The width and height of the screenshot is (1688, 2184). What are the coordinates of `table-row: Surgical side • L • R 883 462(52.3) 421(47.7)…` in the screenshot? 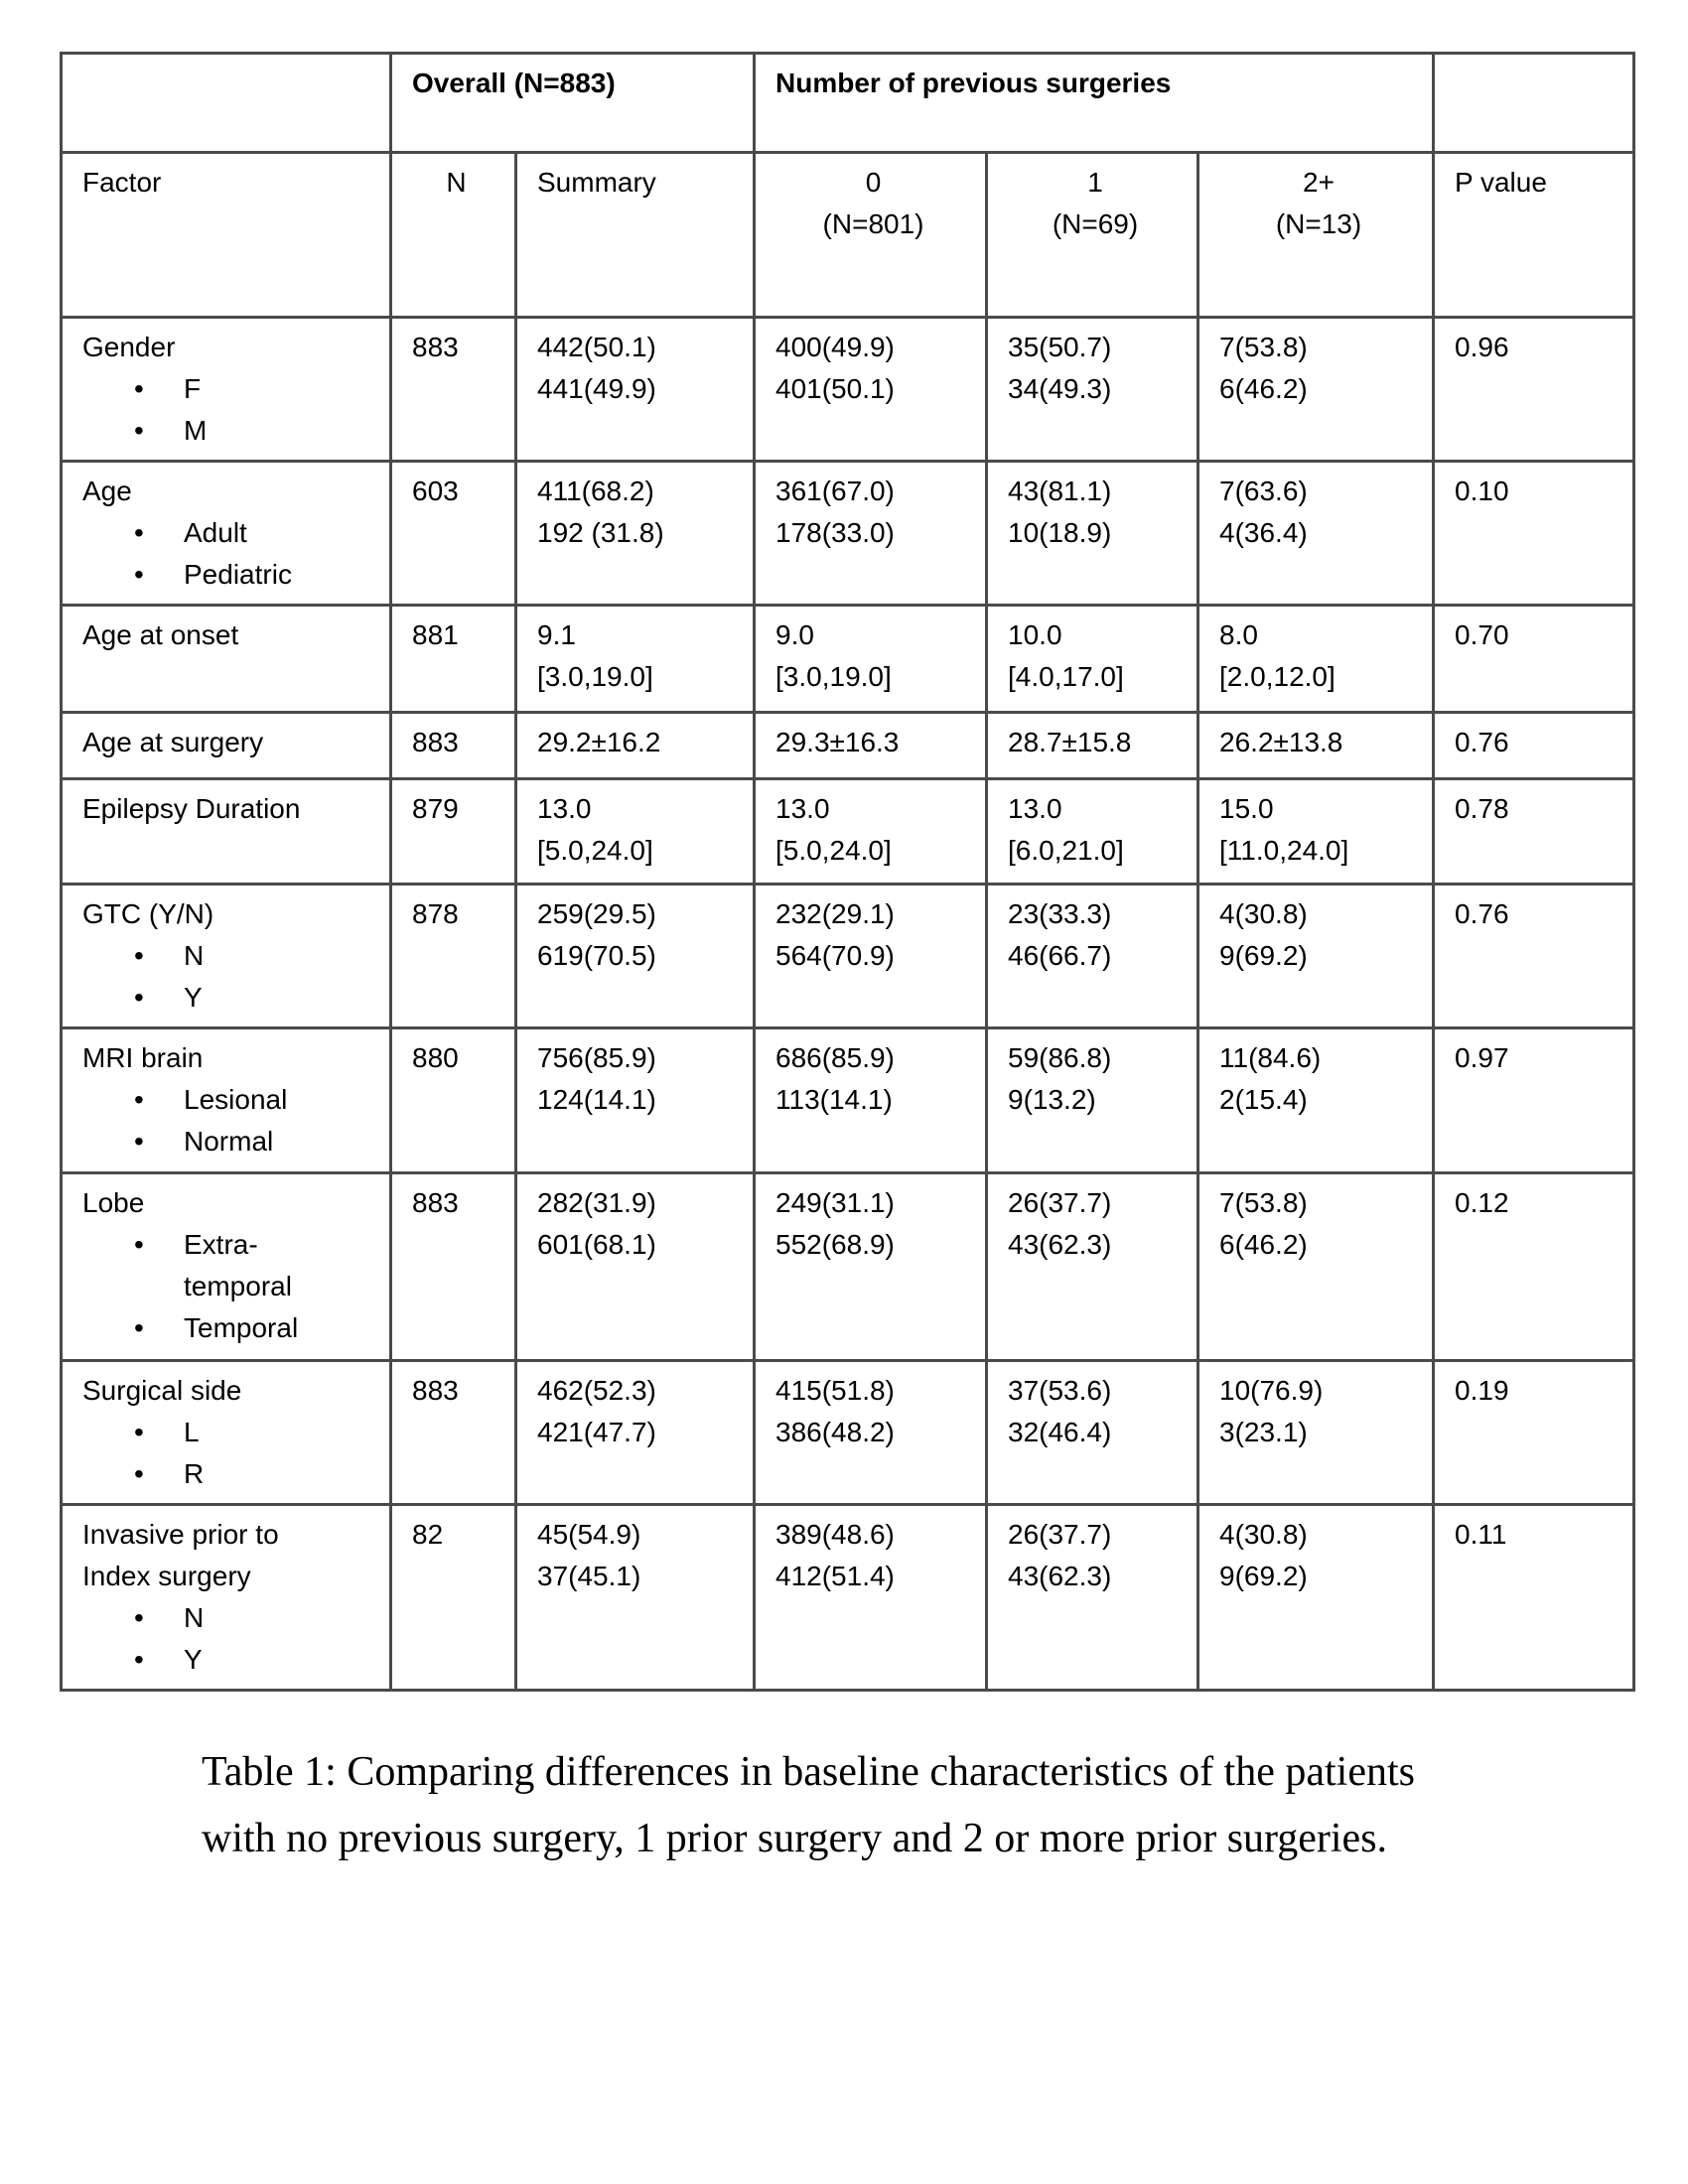 It's located at (848, 1432).